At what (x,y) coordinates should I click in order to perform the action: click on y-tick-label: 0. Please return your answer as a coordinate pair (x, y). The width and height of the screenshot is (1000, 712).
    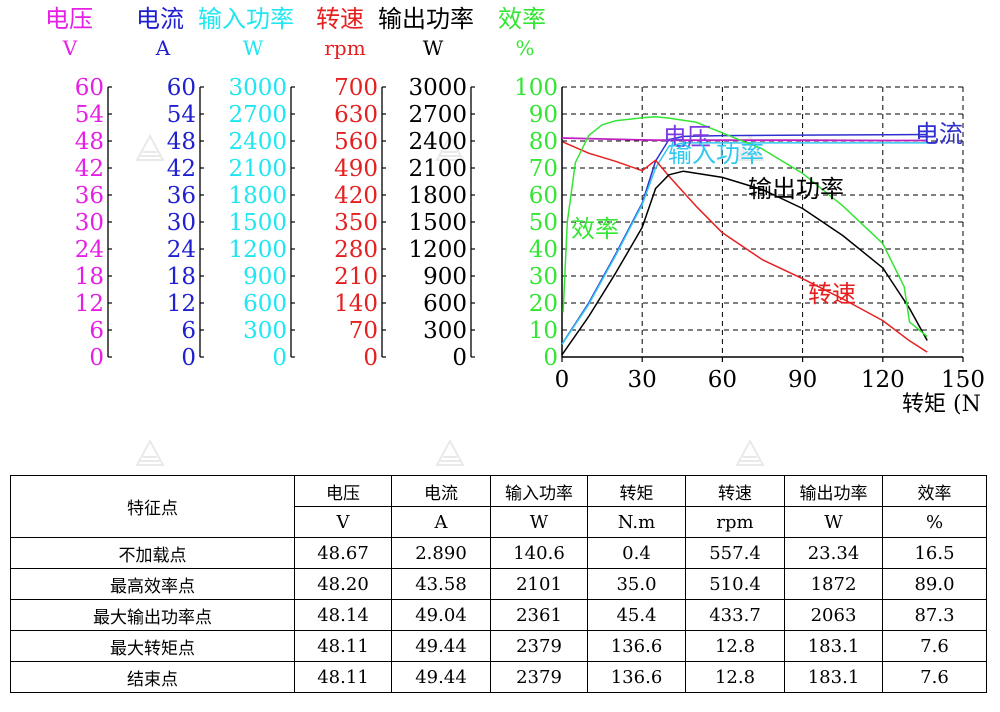
    Looking at the image, I should click on (550, 358).